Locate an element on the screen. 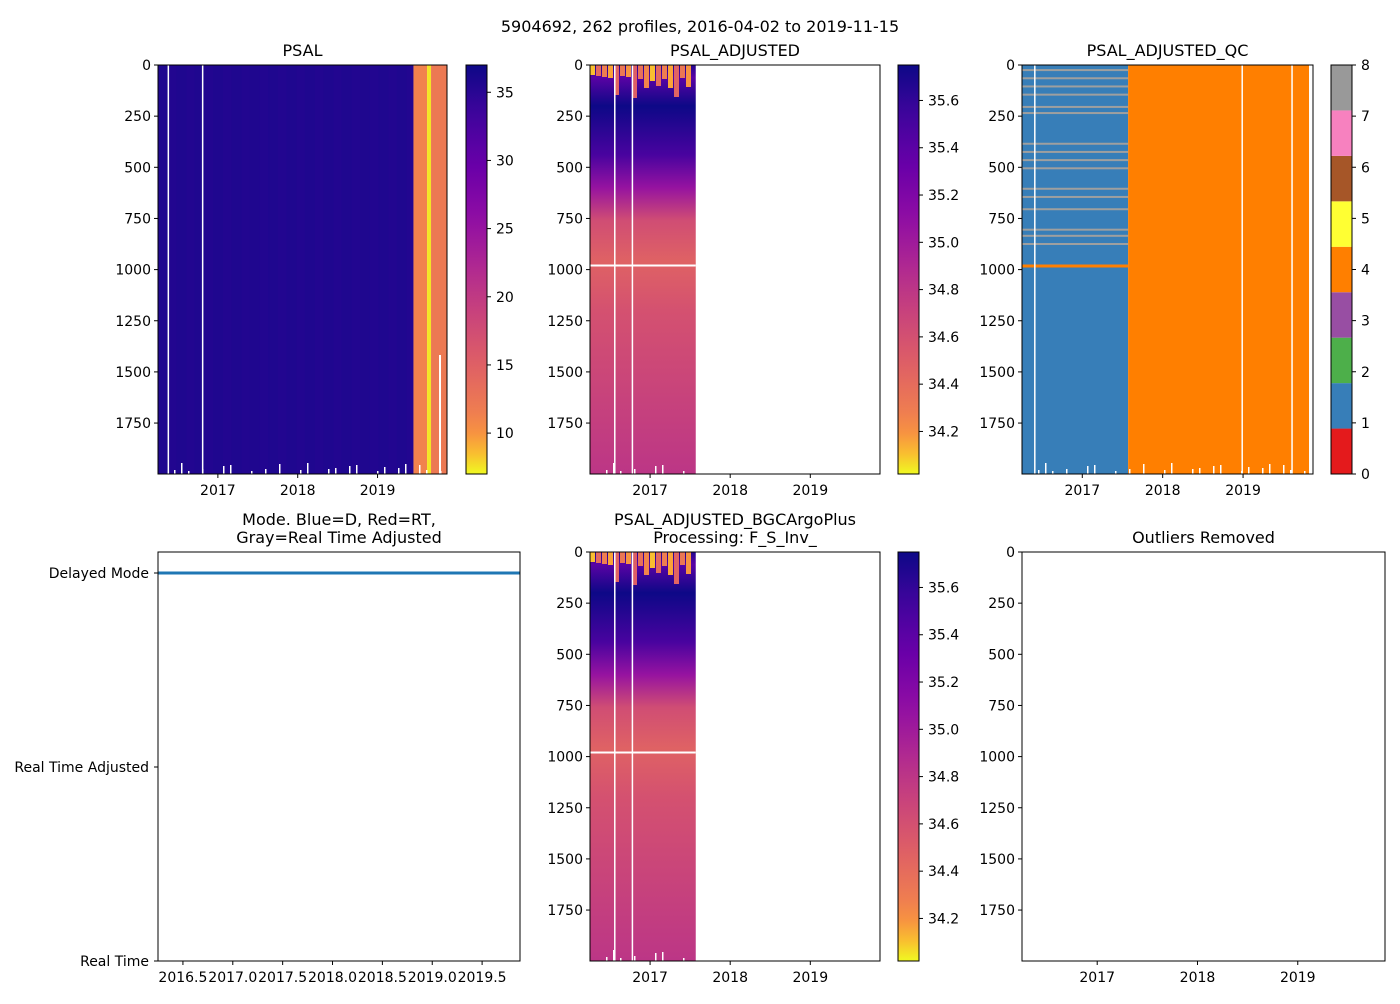 This screenshot has height=1004, width=1400. psal-adjusted-ytick-label: 1250 is located at coordinates (565, 322).